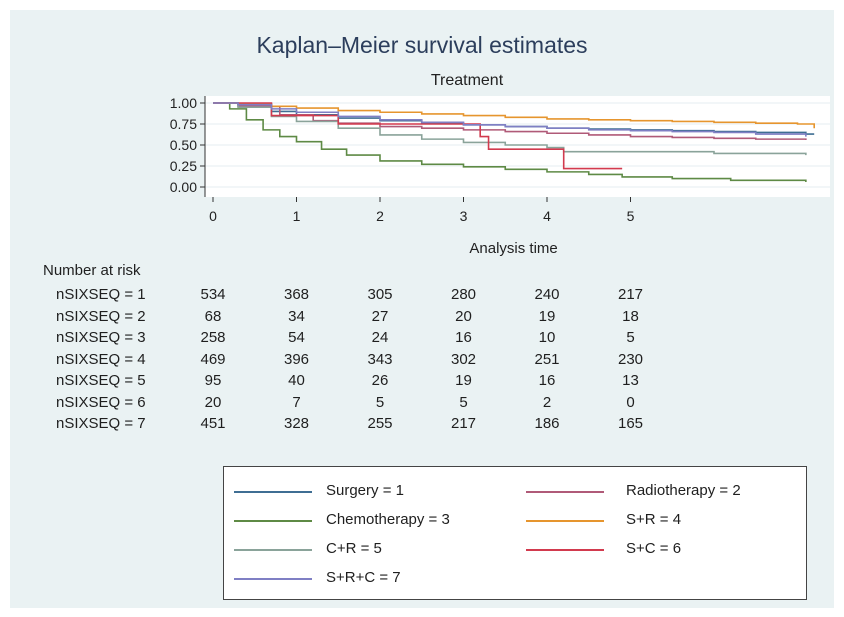 This screenshot has width=844, height=617. I want to click on risk-cell: 280, so click(463, 294).